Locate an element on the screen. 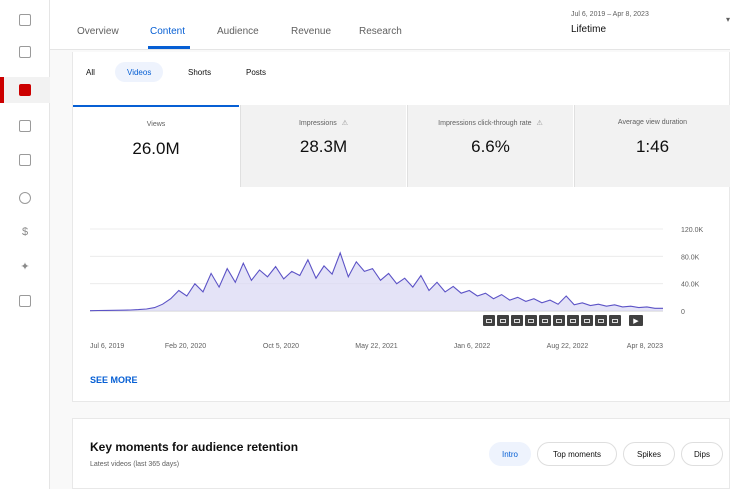 This screenshot has height=489, width=730. metric-label: Views is located at coordinates (156, 124).